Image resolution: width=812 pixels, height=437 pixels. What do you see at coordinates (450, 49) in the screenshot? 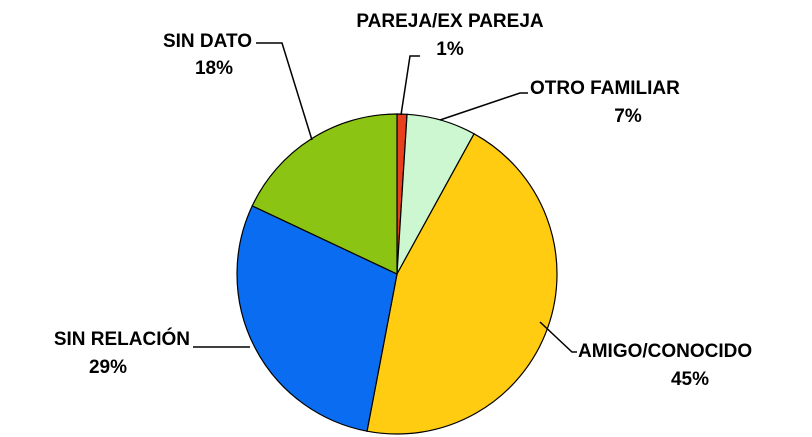
I see `value-label: 1%` at bounding box center [450, 49].